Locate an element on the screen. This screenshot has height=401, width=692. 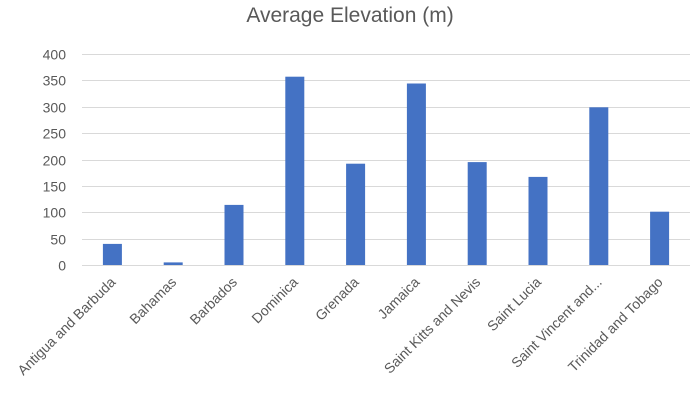
y-tick-label: 350 is located at coordinates (55, 81).